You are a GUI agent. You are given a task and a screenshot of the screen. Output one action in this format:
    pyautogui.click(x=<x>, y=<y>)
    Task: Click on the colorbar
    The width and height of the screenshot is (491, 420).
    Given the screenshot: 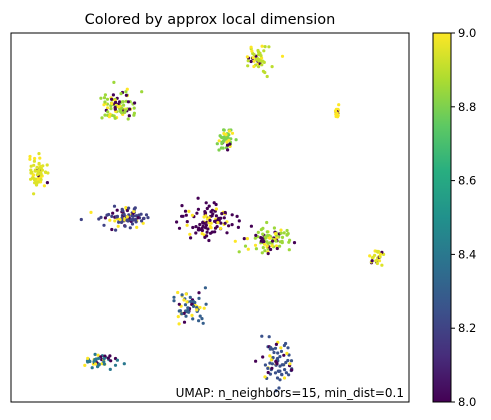 What is the action you would take?
    pyautogui.click(x=442, y=217)
    